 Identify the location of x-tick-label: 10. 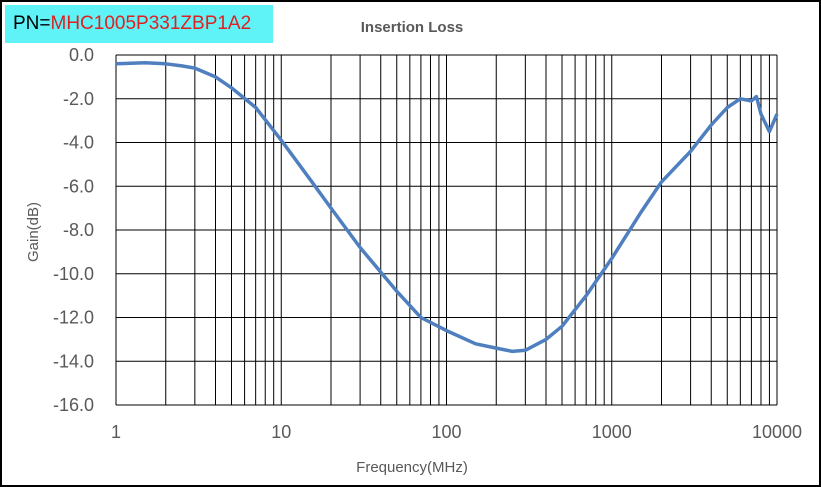
(281, 432).